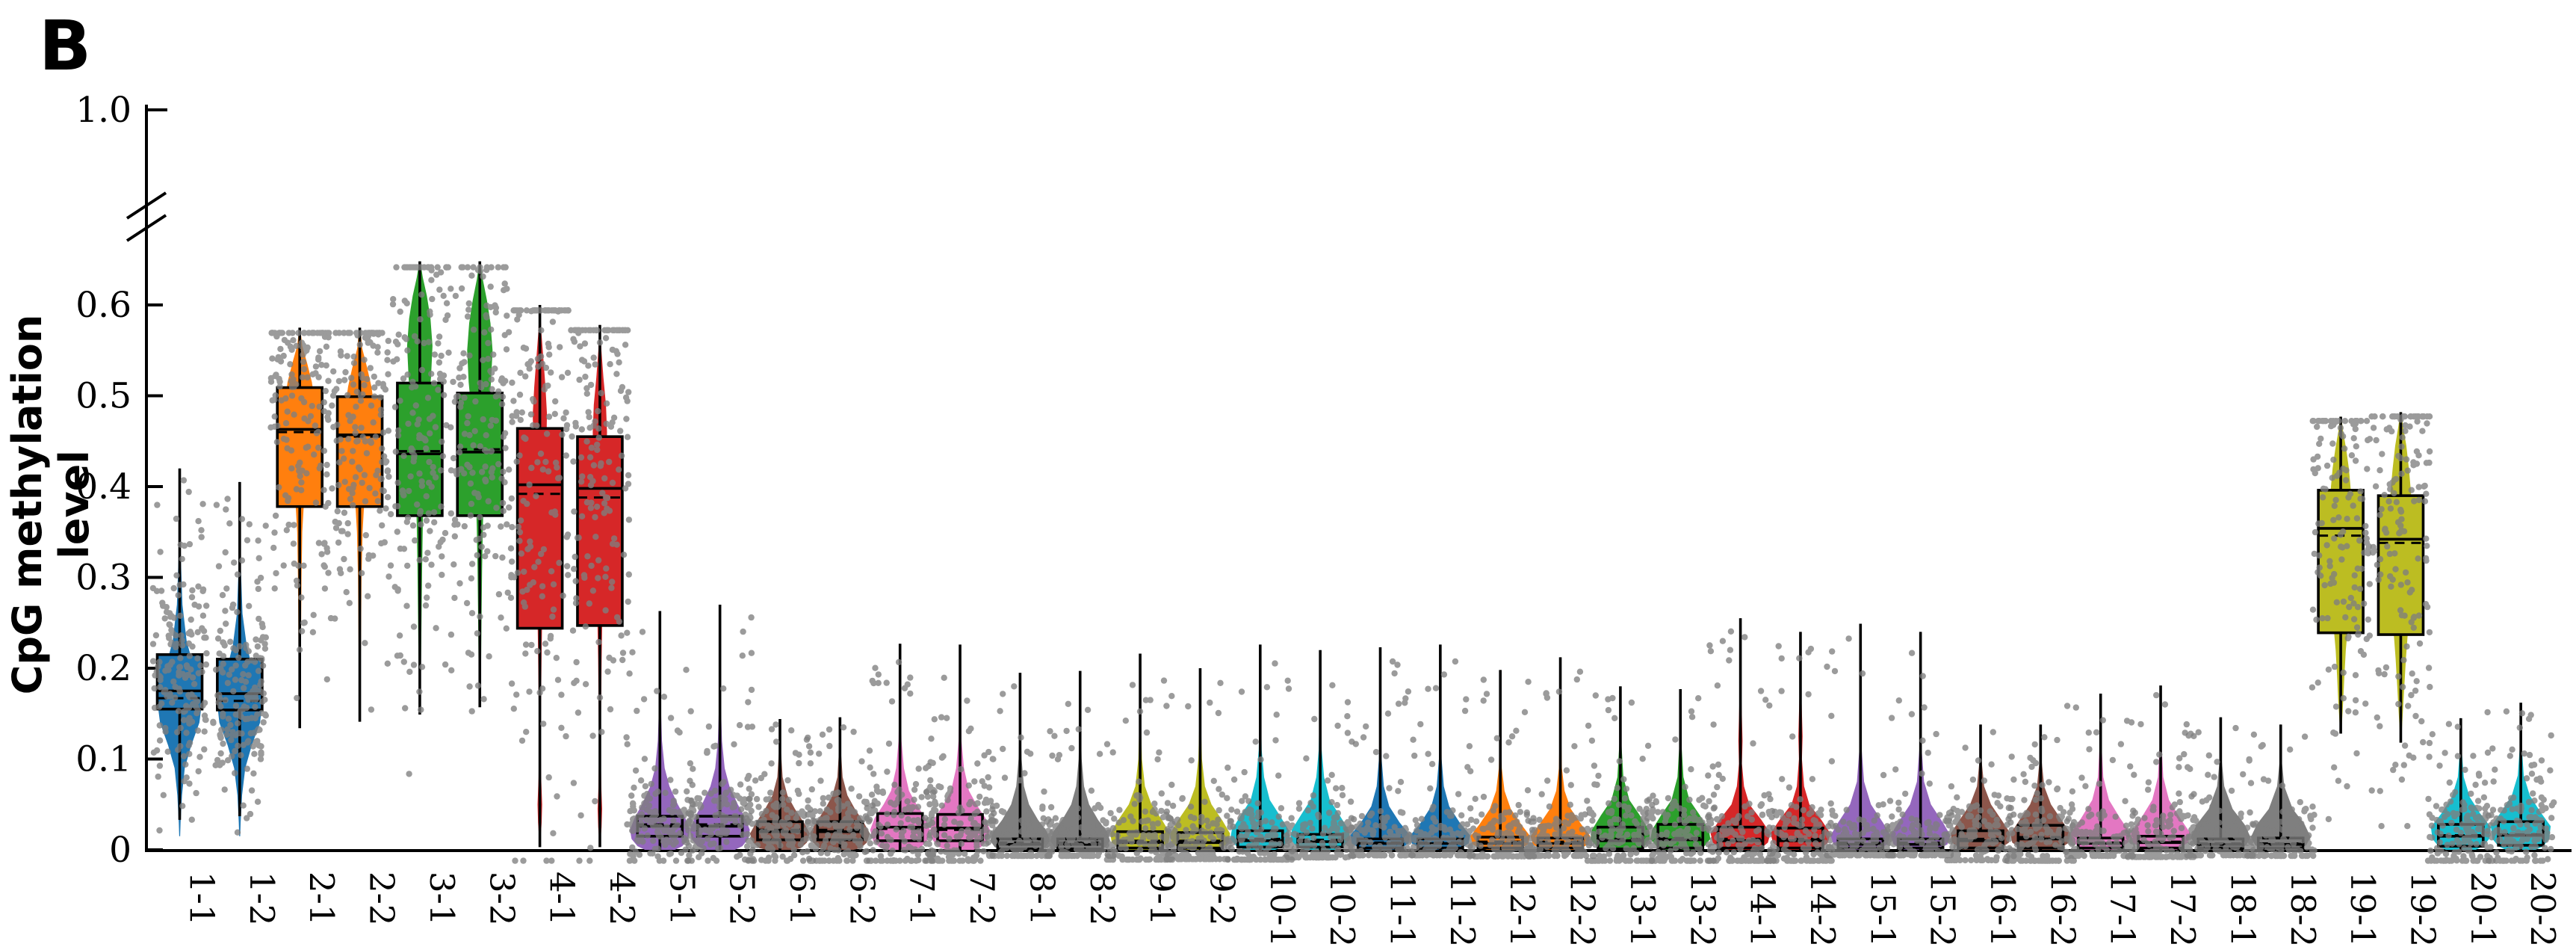 This screenshot has height=947, width=2576. I want to click on x-tick-label-18-2: 18-2, so click(2303, 909).